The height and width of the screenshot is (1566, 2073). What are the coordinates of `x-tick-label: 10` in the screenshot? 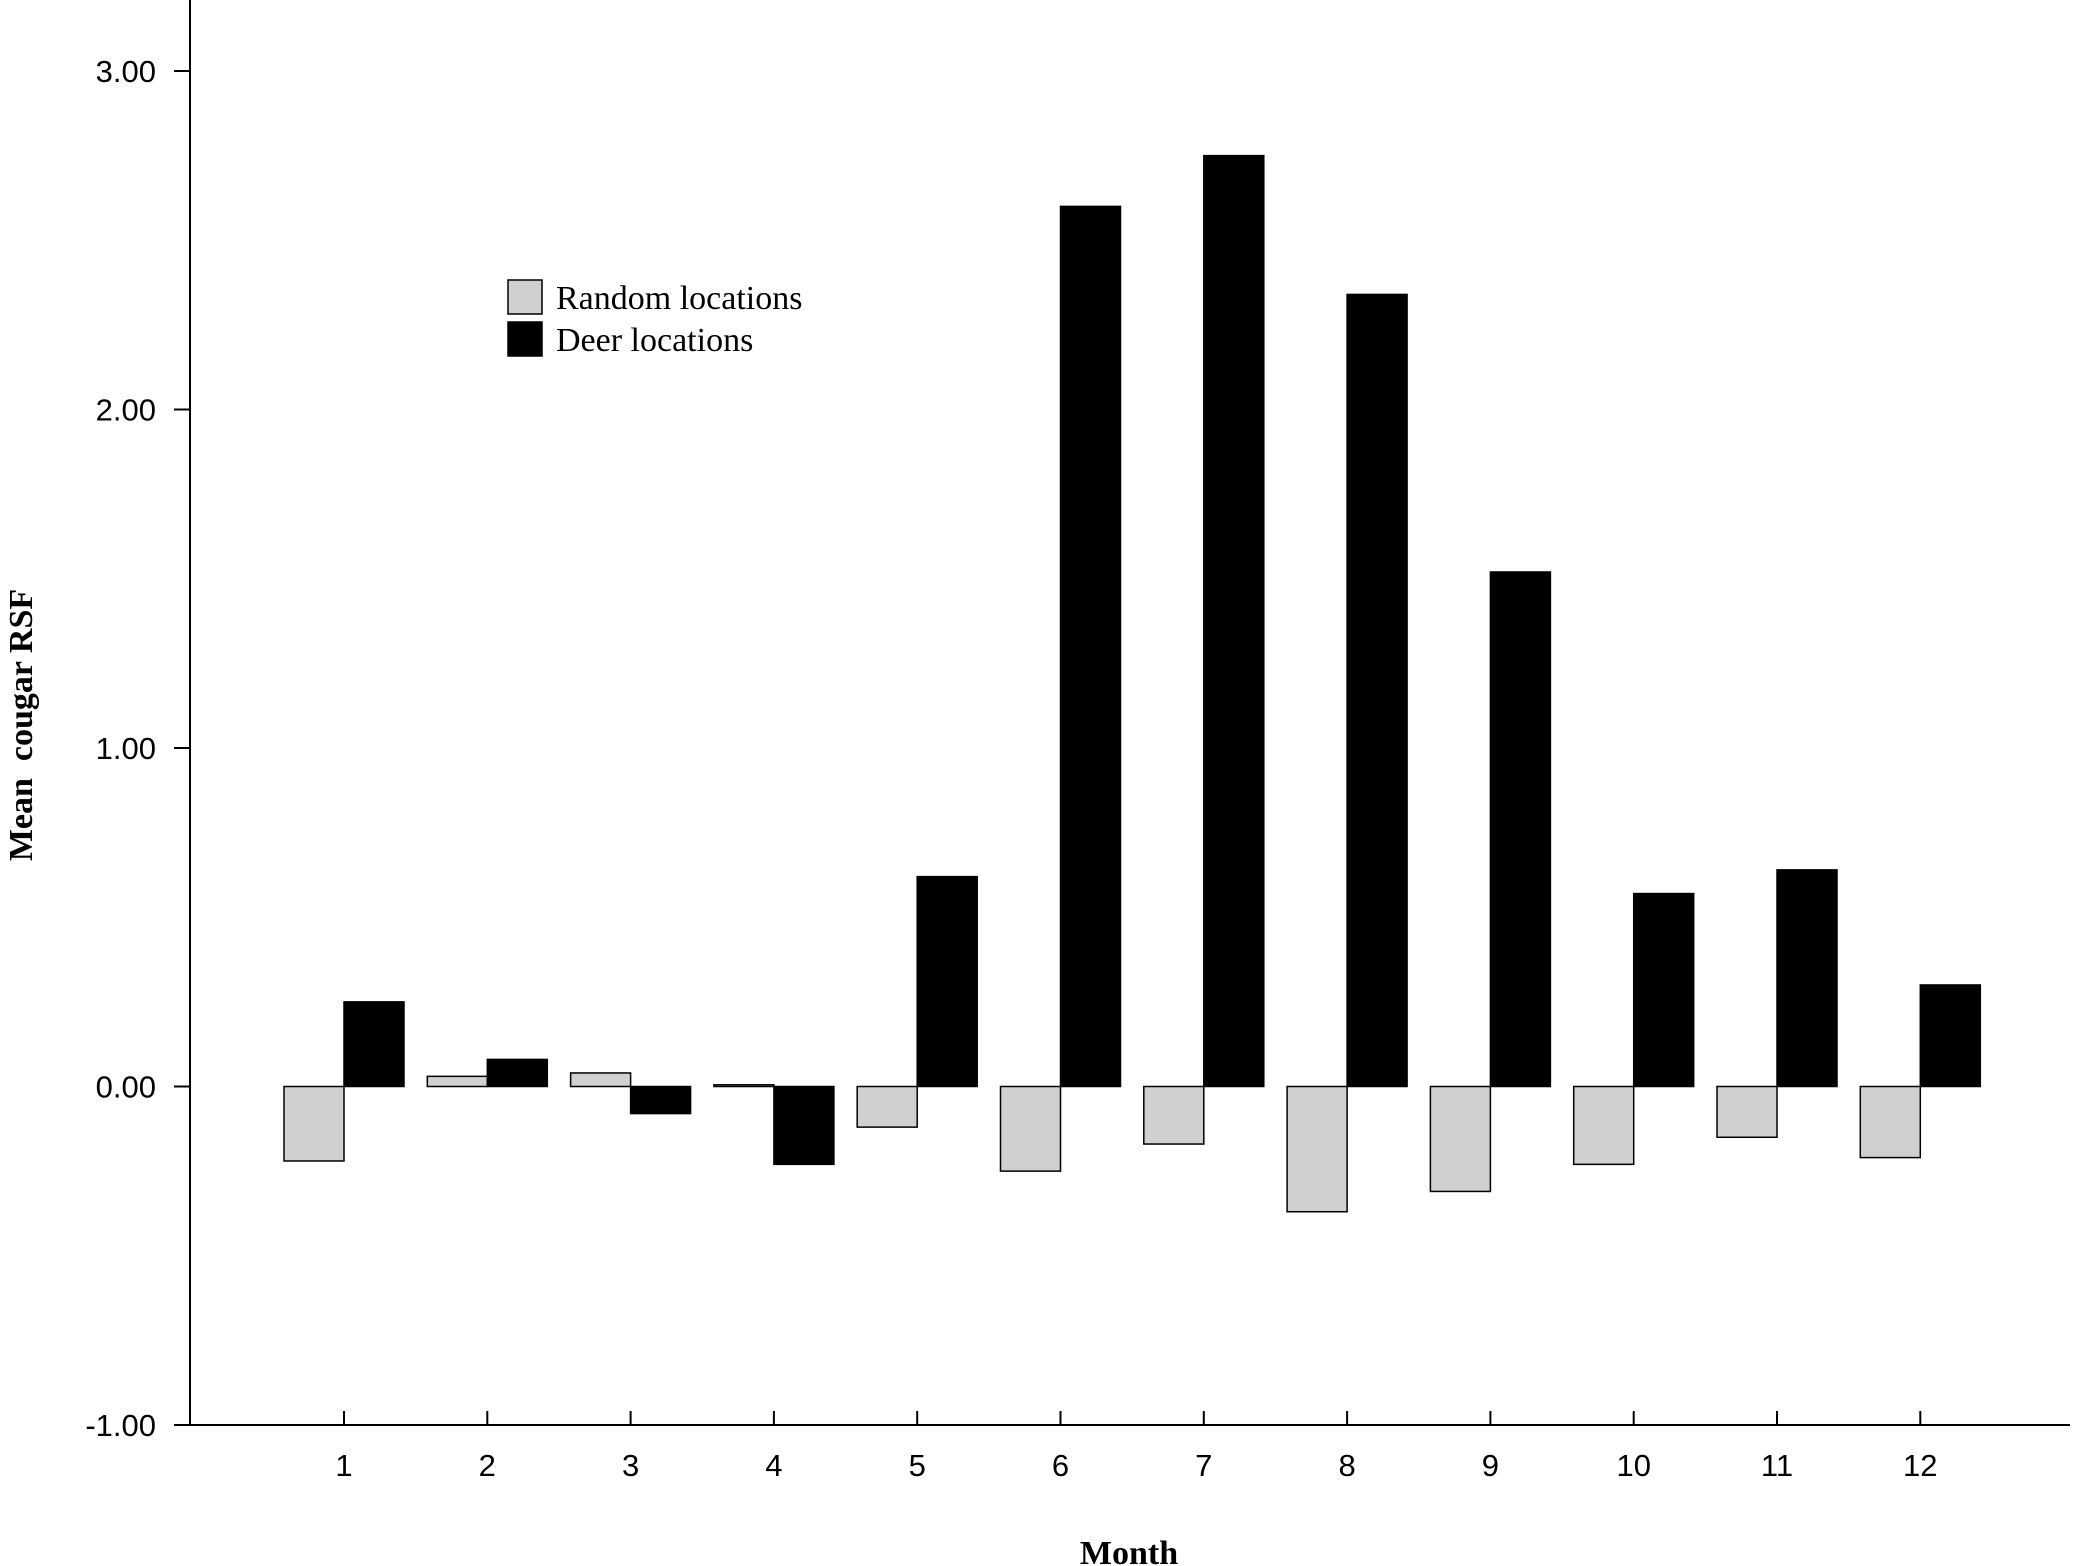 It's located at (1633, 1465).